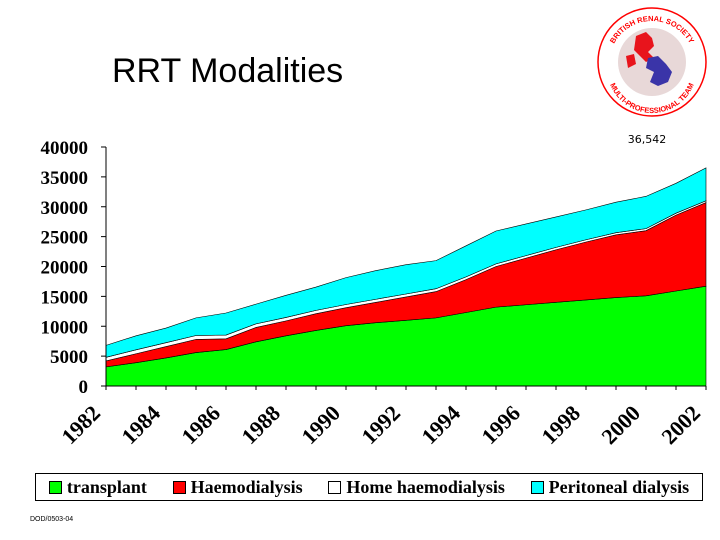  What do you see at coordinates (65, 148) in the screenshot?
I see `y-tick-label: 40000` at bounding box center [65, 148].